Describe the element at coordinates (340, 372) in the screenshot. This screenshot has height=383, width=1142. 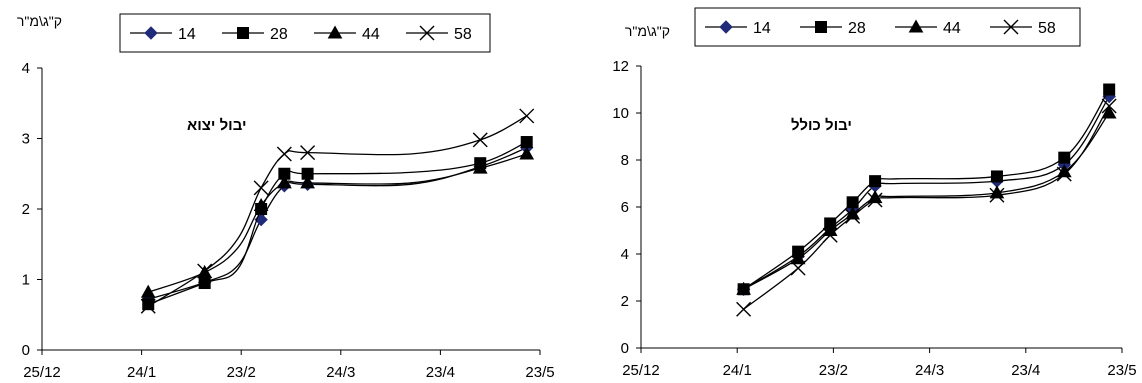
I see `chart0-x-tick-label: 24/3` at that location.